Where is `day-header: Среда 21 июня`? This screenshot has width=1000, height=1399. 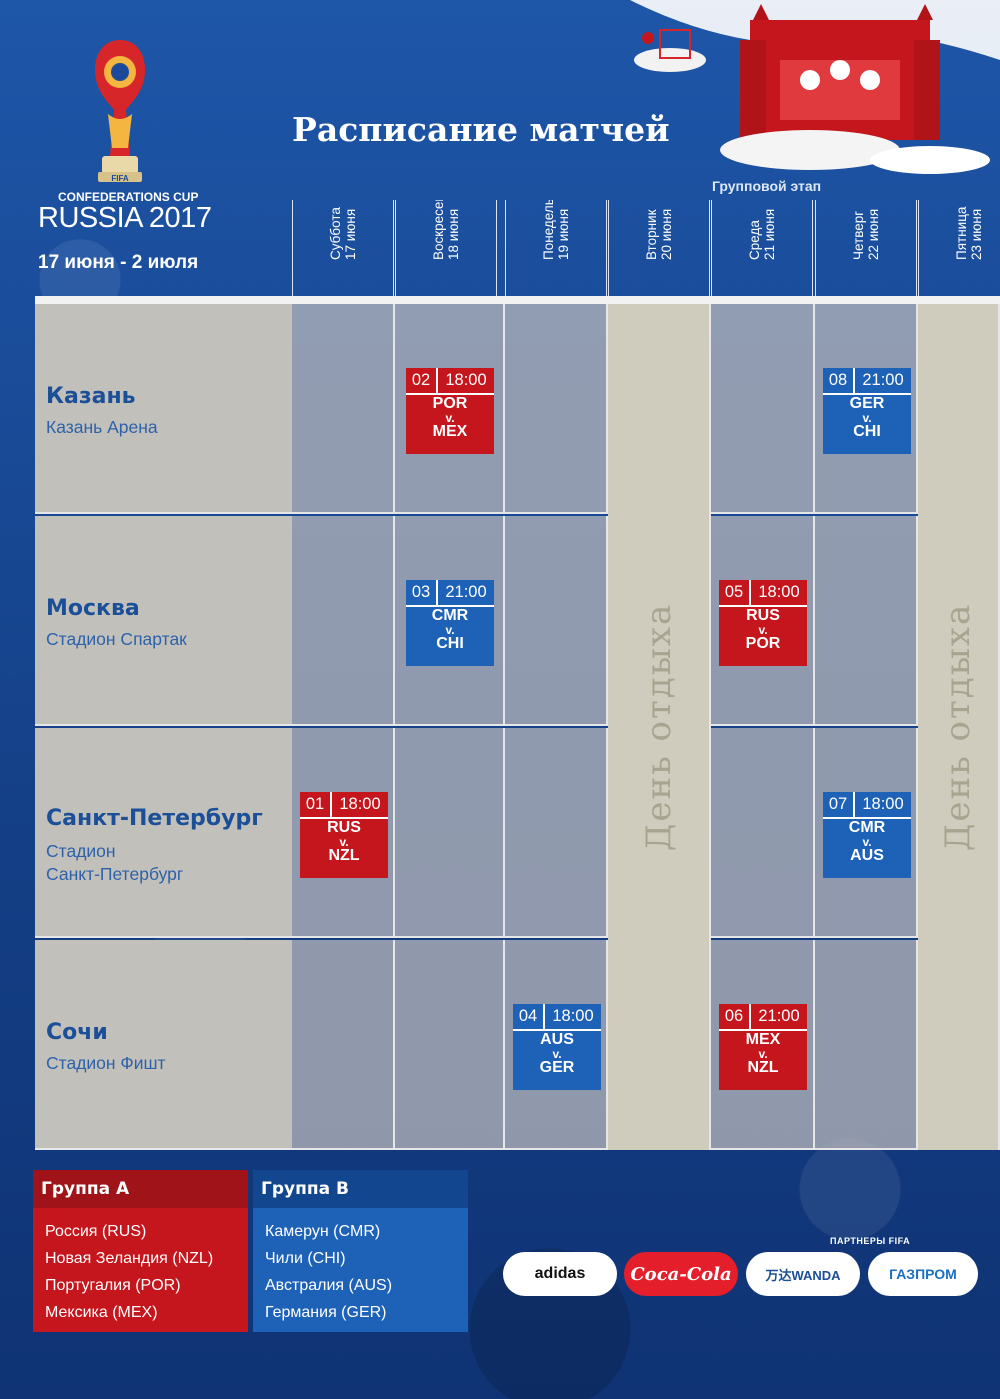
day-header: Среда 21 июня is located at coordinates (762, 248).